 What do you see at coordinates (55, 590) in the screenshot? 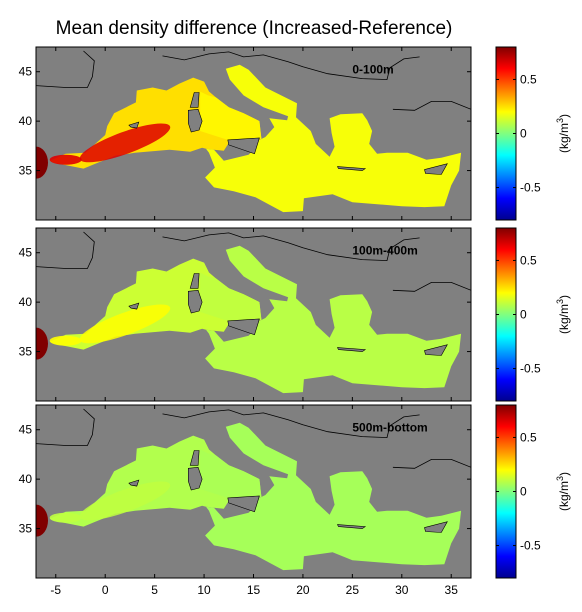
I see `x-tick-label: -5` at bounding box center [55, 590].